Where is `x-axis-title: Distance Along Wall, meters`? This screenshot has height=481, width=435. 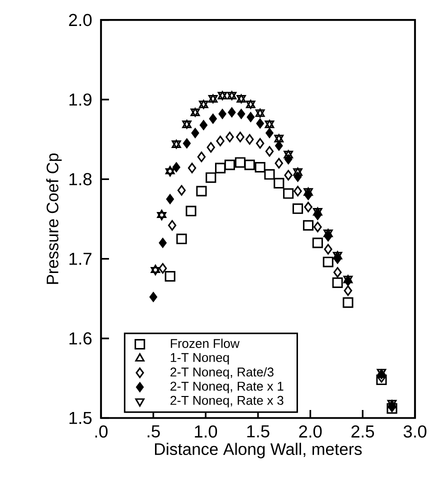 x-axis-title: Distance Along Wall, meters is located at coordinates (258, 450).